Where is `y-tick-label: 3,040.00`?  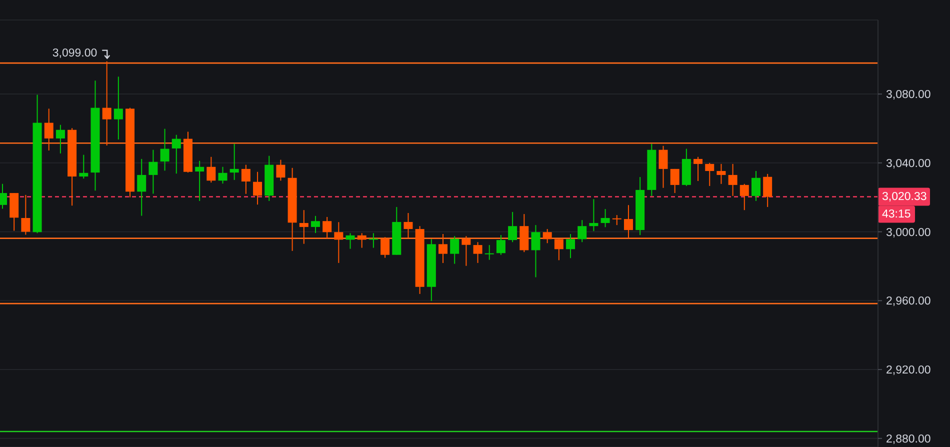 y-tick-label: 3,040.00 is located at coordinates (908, 164).